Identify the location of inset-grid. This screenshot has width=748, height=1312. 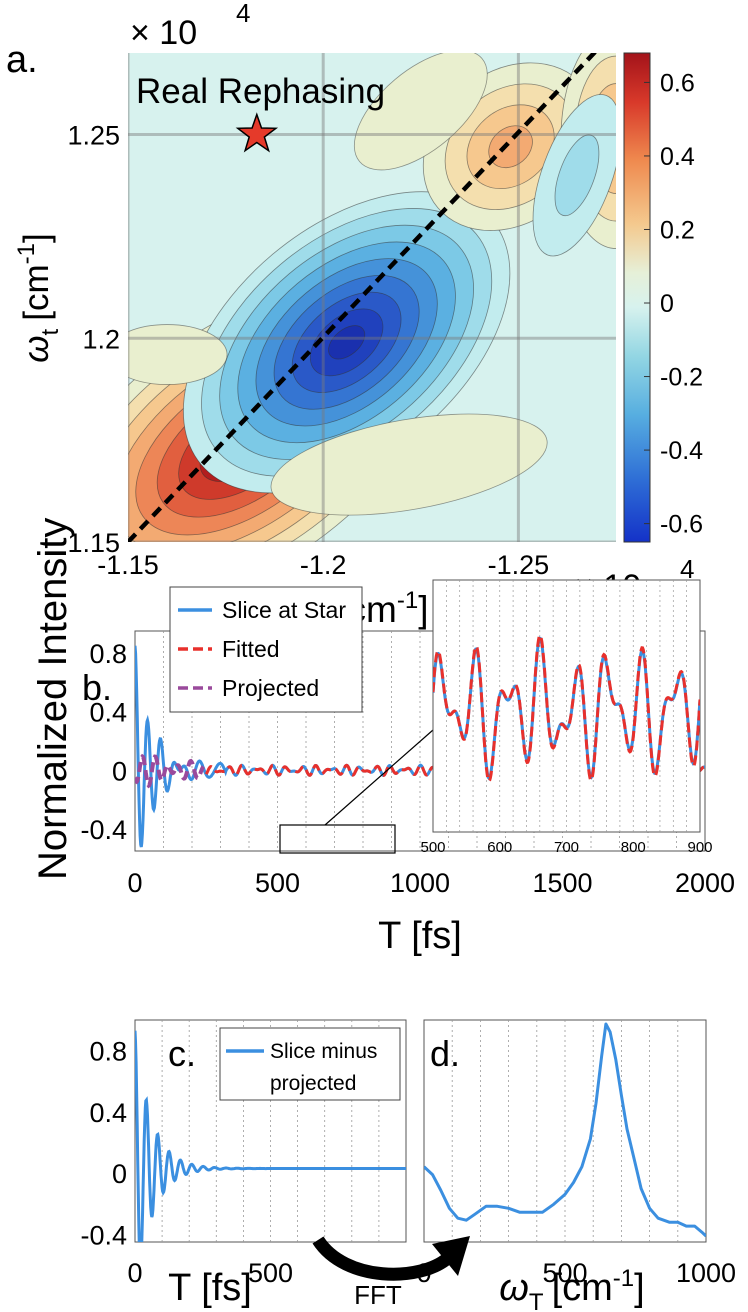
(567, 706).